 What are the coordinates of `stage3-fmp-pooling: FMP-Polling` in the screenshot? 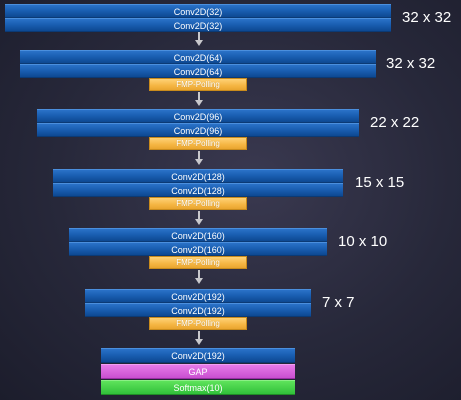 It's located at (198, 143).